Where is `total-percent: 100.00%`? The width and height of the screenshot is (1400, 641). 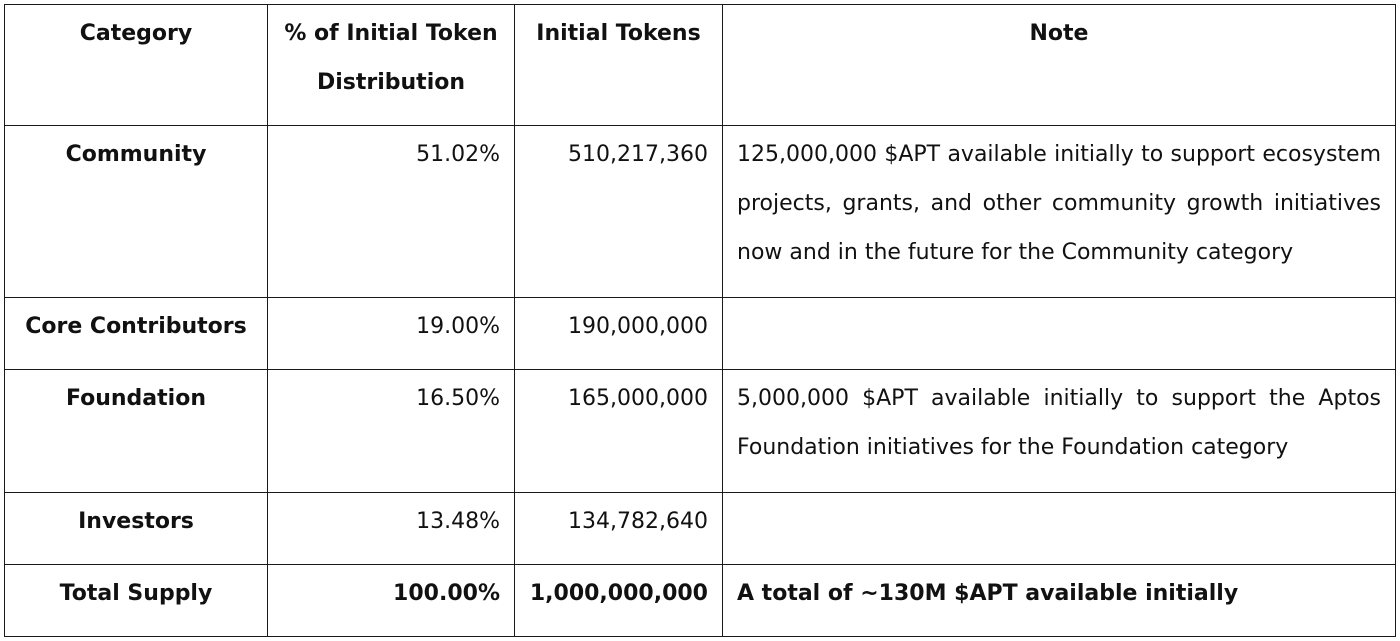 total-percent: 100.00% is located at coordinates (391, 600).